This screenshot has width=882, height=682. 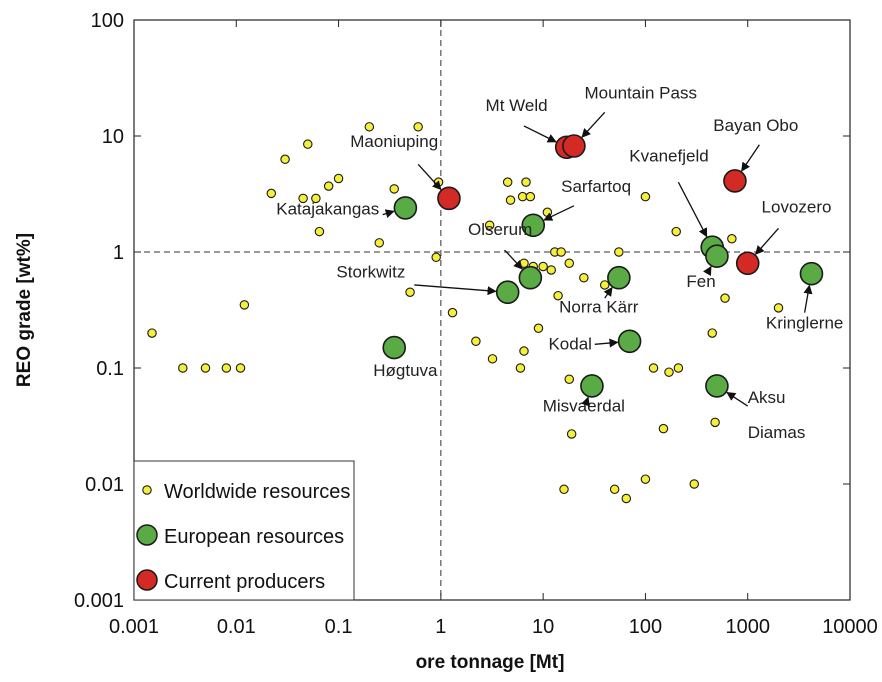 What do you see at coordinates (500, 229) in the screenshot?
I see `annotation-label: Olserum` at bounding box center [500, 229].